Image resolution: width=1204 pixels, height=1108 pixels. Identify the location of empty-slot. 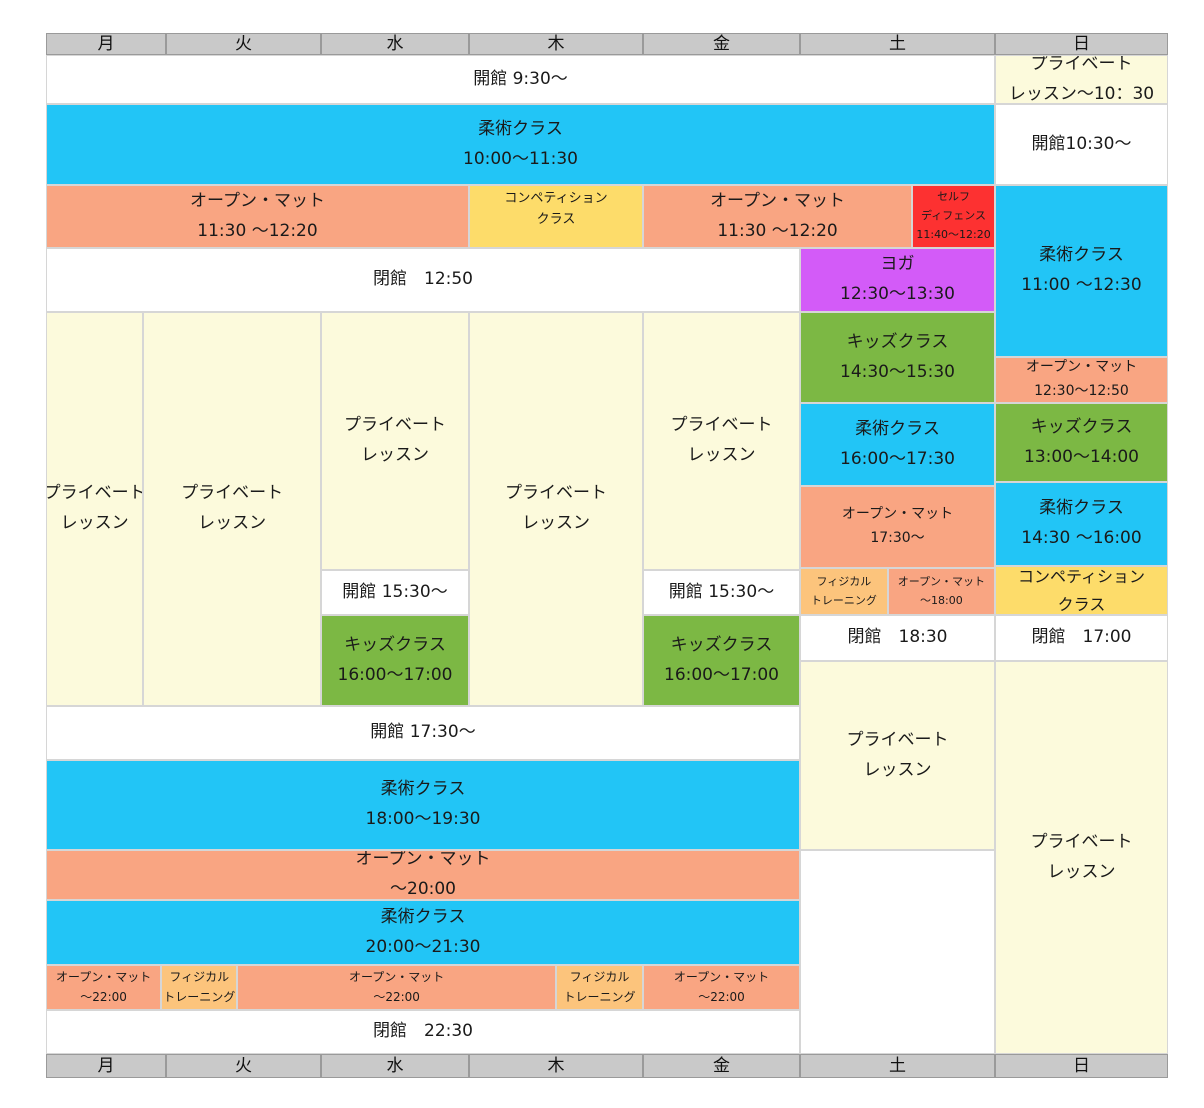
(897, 952).